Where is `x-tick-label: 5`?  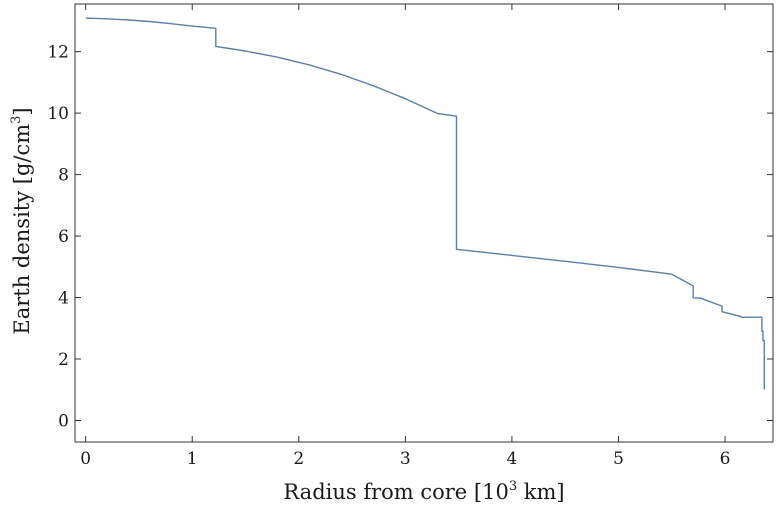
x-tick-label: 5 is located at coordinates (618, 459).